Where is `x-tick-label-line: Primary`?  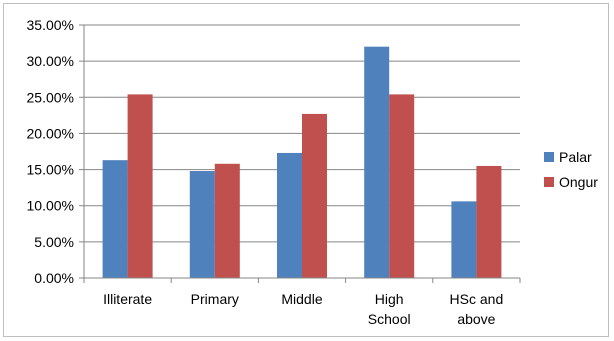
x-tick-label-line: Primary is located at coordinates (215, 299).